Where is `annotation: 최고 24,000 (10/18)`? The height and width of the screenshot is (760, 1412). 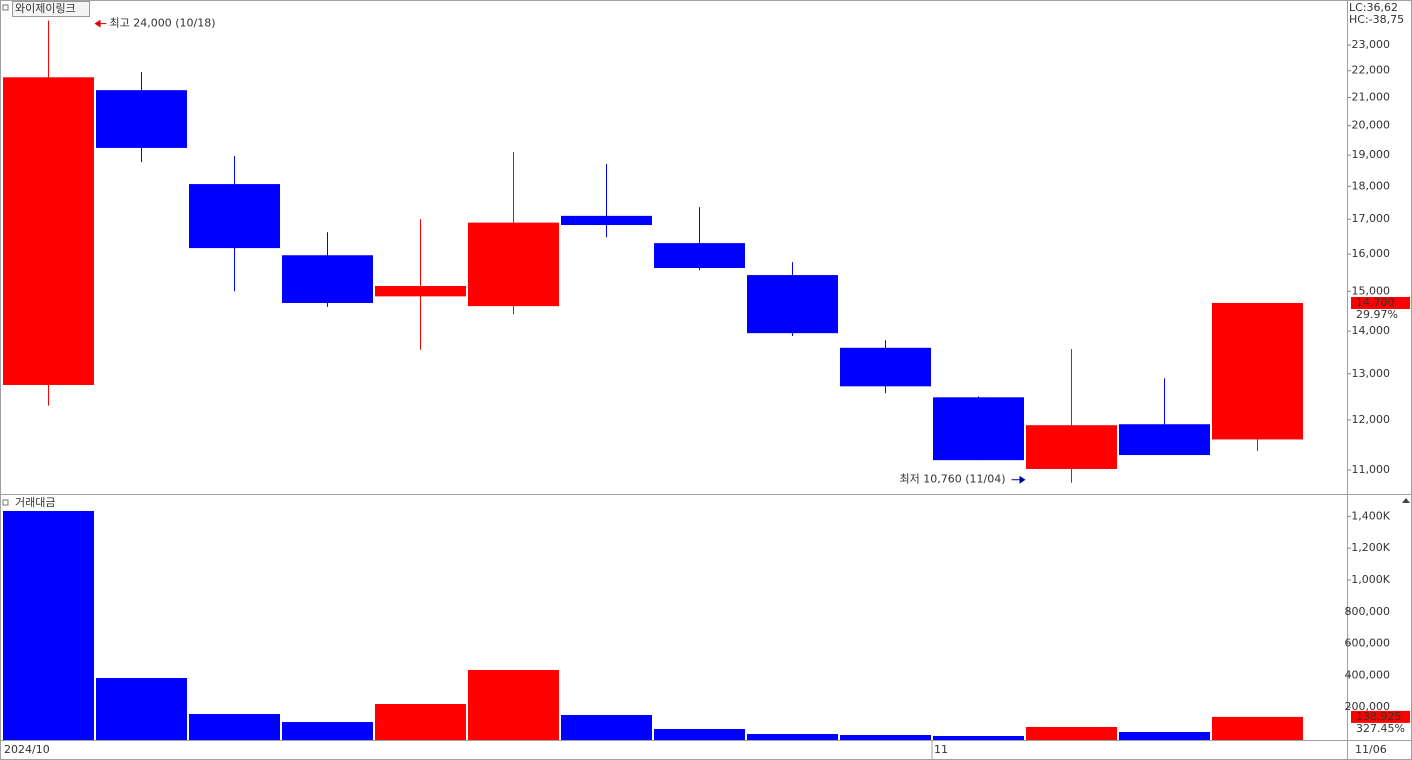
annotation: 최고 24,000 (10/18) is located at coordinates (163, 23).